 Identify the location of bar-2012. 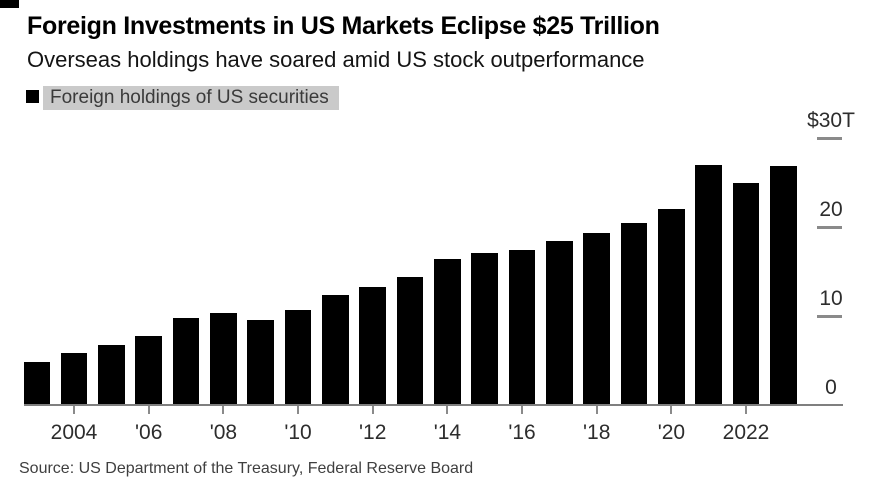
(372, 345).